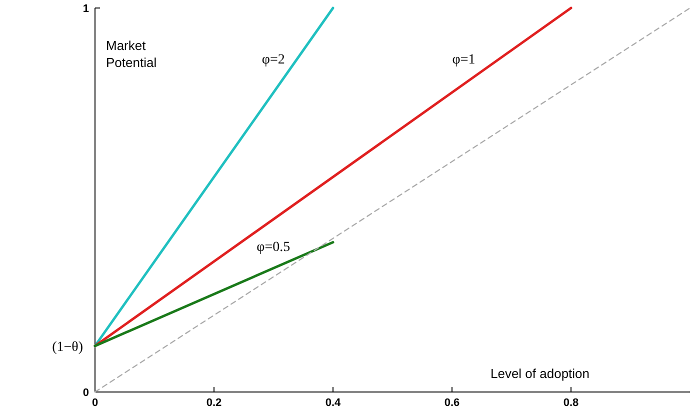 The height and width of the screenshot is (410, 692). I want to click on x-tick-label: 0.6, so click(452, 403).